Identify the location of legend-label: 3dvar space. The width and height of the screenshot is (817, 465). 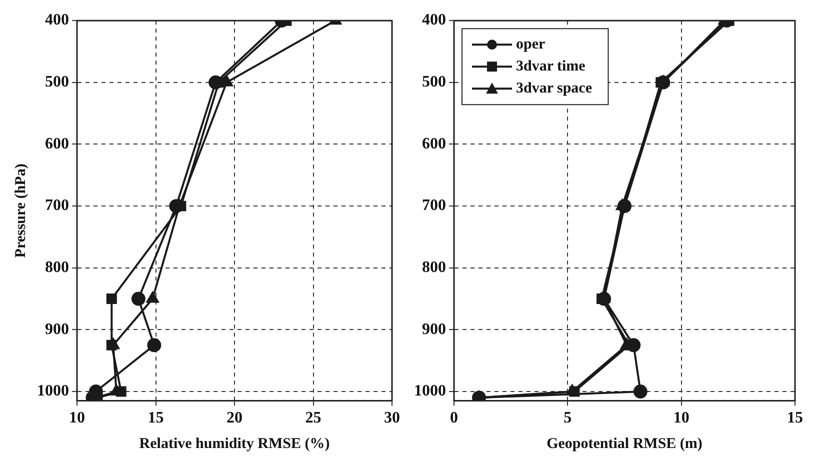
(554, 88).